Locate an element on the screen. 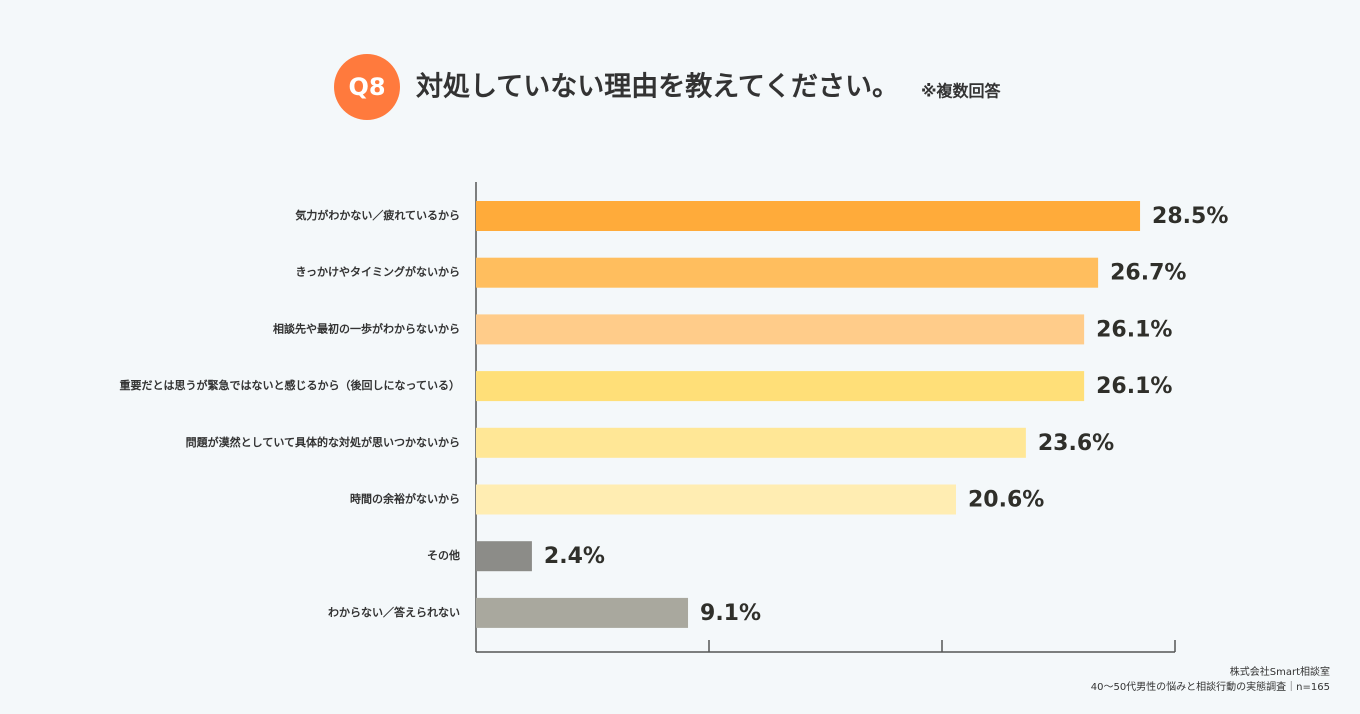 Image resolution: width=1360 pixels, height=714 pixels. value-label: 20.6% is located at coordinates (1006, 500).